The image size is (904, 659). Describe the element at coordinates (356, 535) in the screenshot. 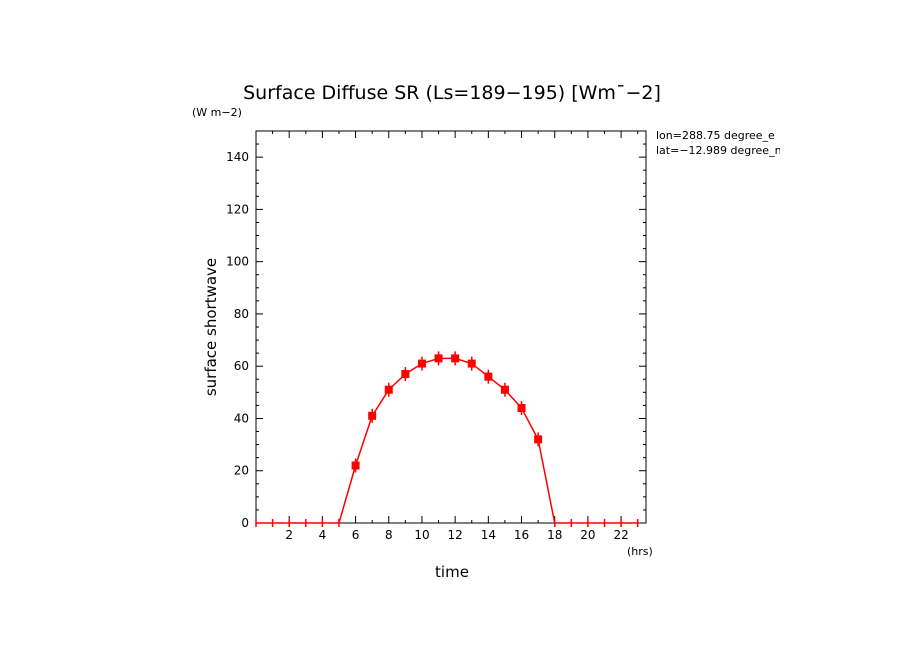

I see `x-tick-label: 6` at that location.